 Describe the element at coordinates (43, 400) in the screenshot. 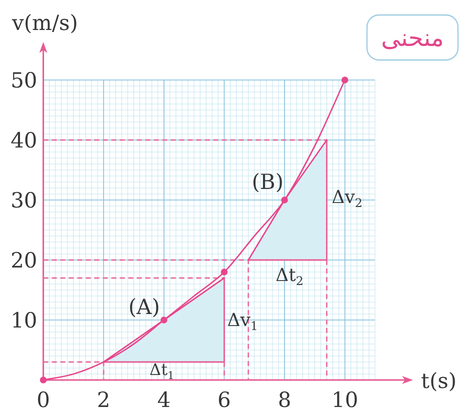

I see `x-tick-label: 0` at that location.